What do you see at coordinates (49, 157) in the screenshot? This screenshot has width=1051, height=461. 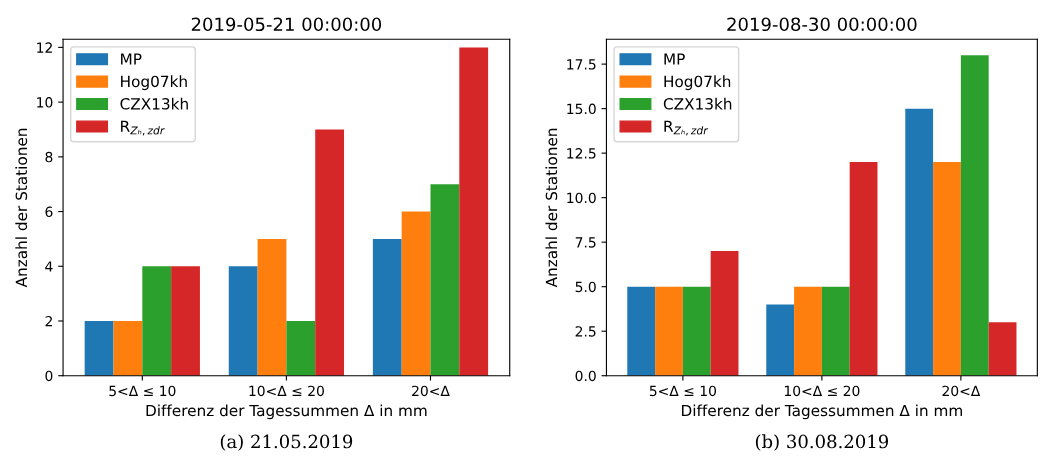 I see `y-tick-label: 8` at bounding box center [49, 157].